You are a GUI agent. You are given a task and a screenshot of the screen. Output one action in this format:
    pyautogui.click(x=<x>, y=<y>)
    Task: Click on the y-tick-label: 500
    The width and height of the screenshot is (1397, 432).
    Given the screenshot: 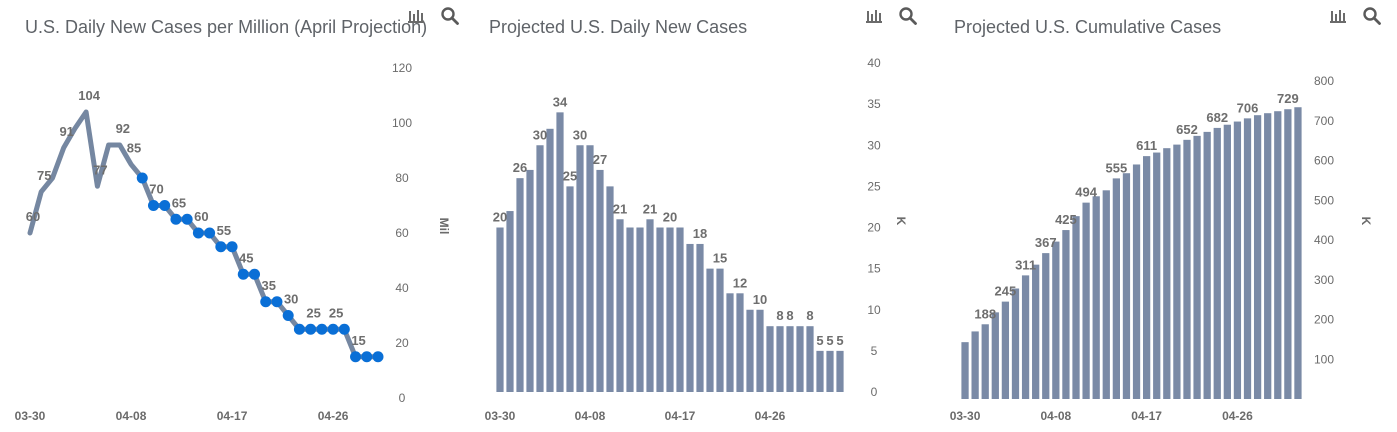 What is the action you would take?
    pyautogui.click(x=1324, y=200)
    